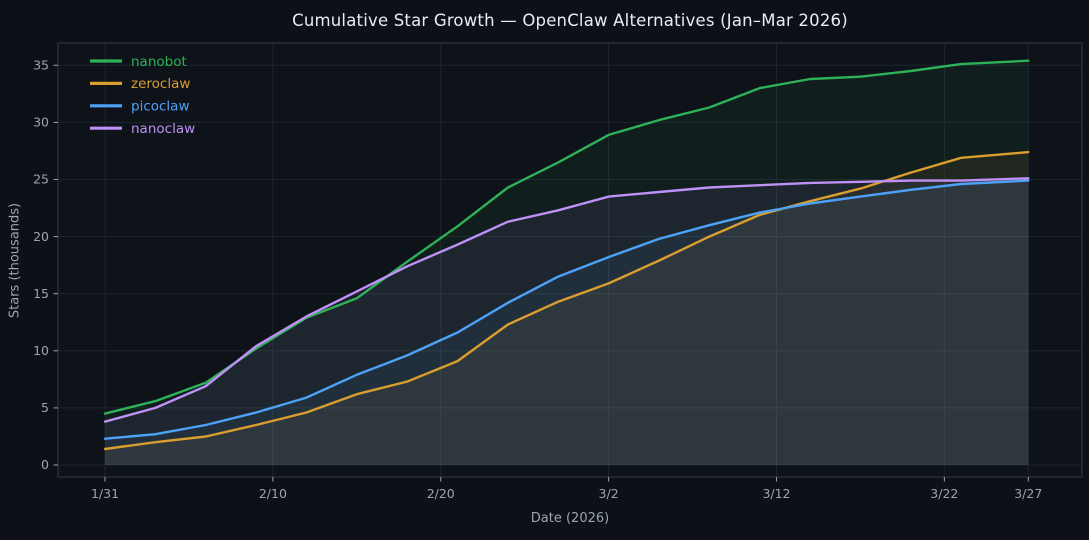 The height and width of the screenshot is (540, 1089). I want to click on x-tick-label: 2/10, so click(273, 493).